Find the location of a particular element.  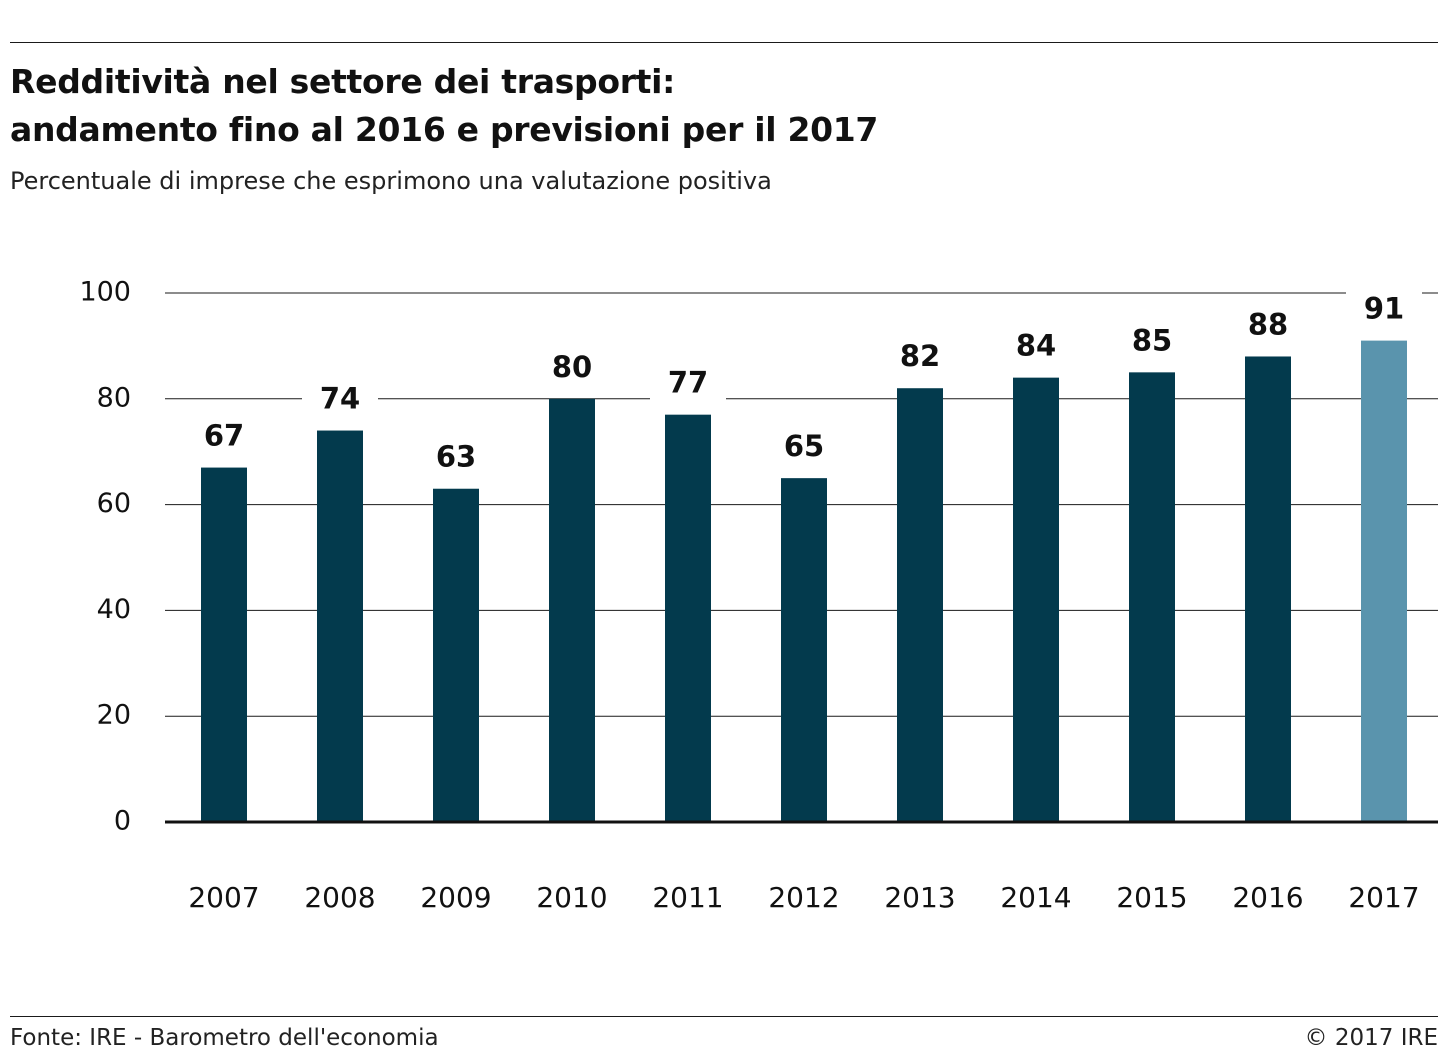

x-tick-label: 2014 is located at coordinates (1035, 897).